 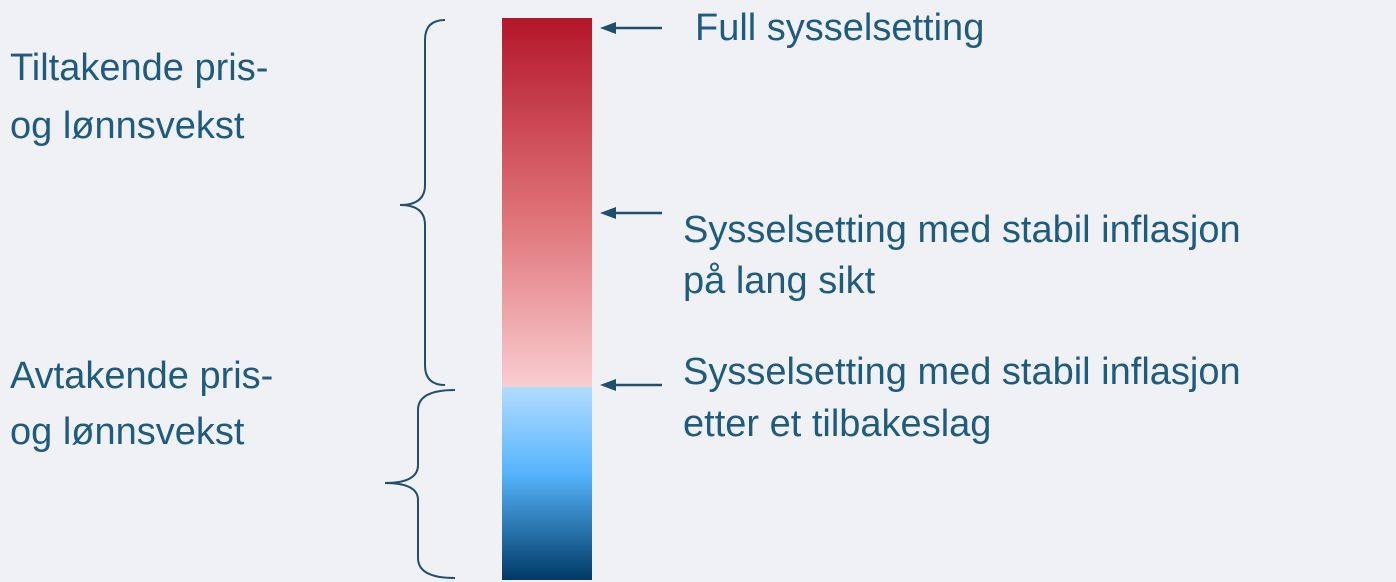 What do you see at coordinates (141, 376) in the screenshot?
I see `left-label: Avtakende pris-` at bounding box center [141, 376].